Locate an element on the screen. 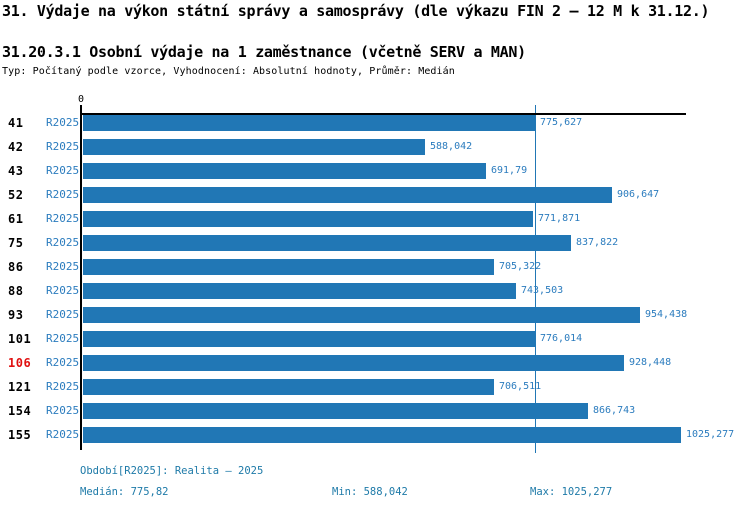  bar-row: 155 R2025 1025,277 is located at coordinates (375, 435).